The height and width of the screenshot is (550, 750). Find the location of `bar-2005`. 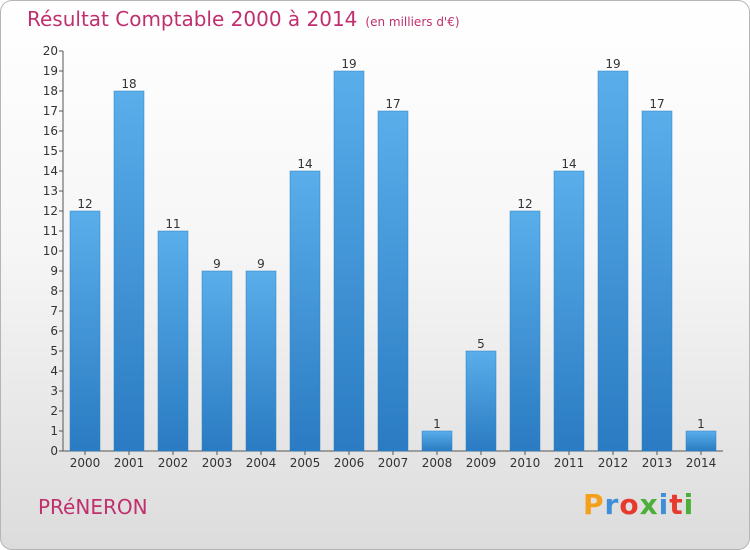

bar-2005 is located at coordinates (305, 311).